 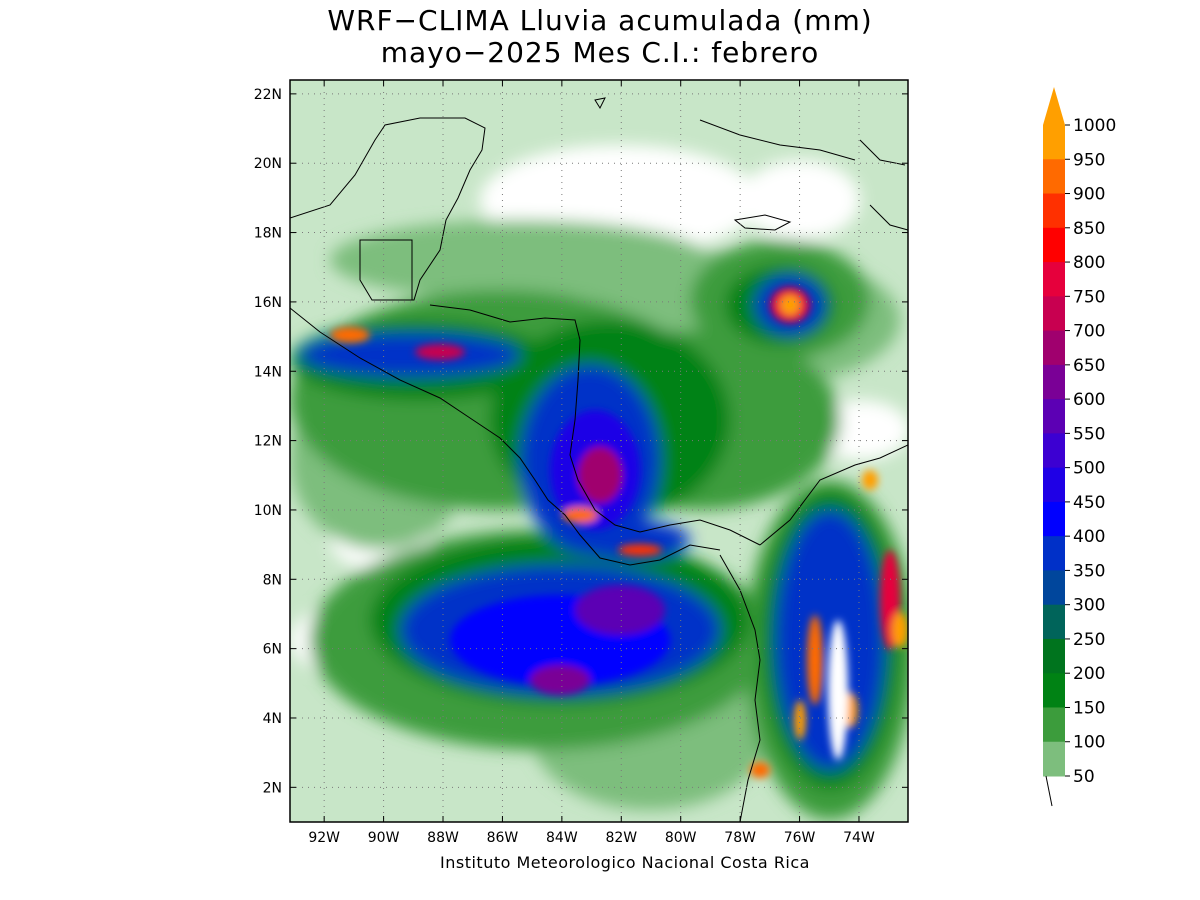 What do you see at coordinates (562, 838) in the screenshot?
I see `lon-tick-label: 84W` at bounding box center [562, 838].